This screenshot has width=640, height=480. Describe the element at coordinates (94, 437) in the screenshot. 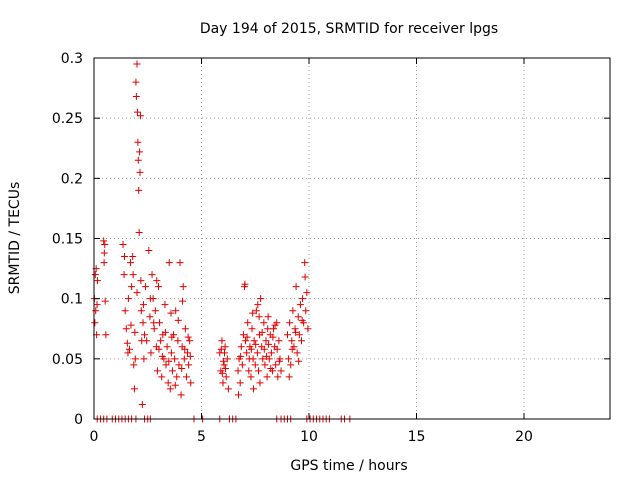

I see `x-tick-label: 0` at that location.